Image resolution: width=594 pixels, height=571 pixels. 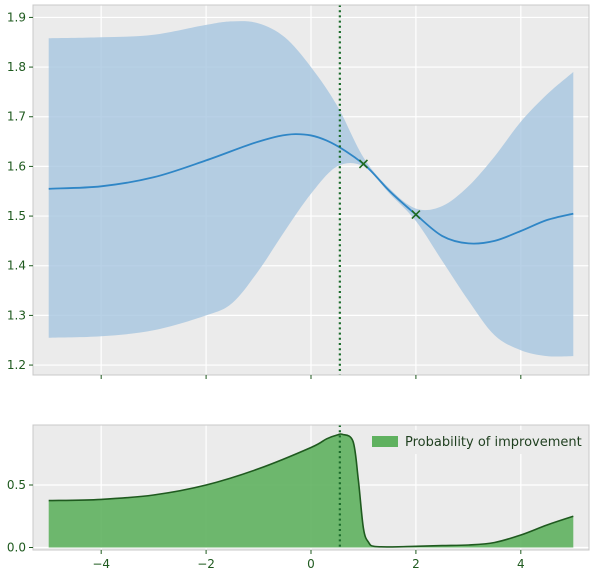 What do you see at coordinates (16, 548) in the screenshot?
I see `bottom-ytick-label-0: 0.0` at bounding box center [16, 548].